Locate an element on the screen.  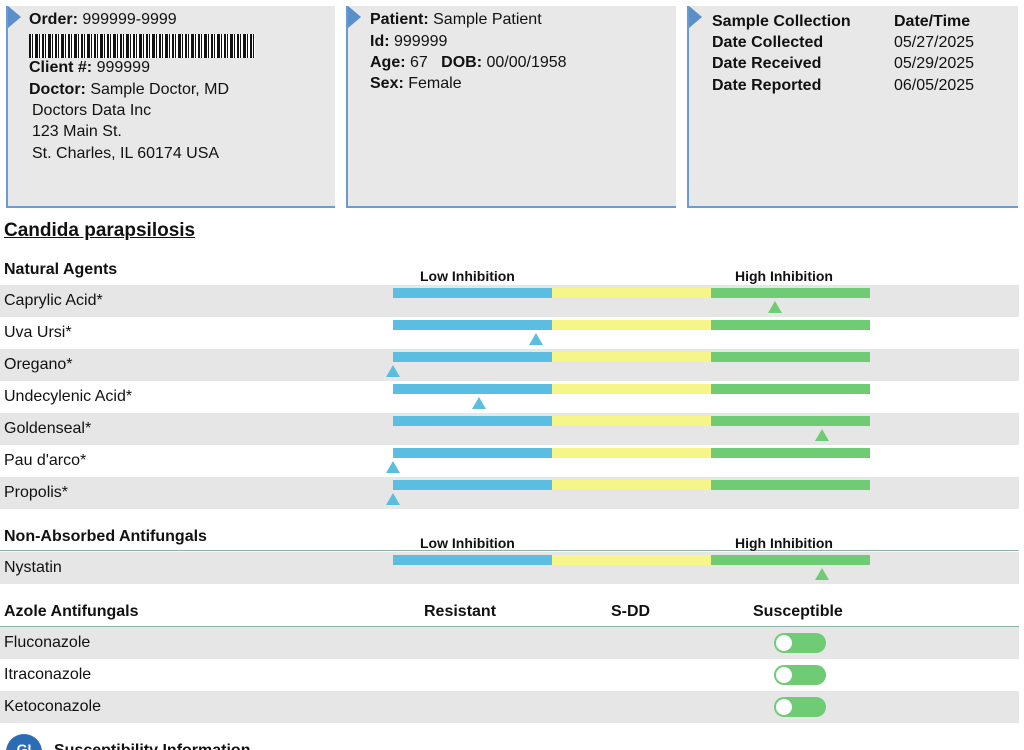
patient-name: Sample Patient is located at coordinates (487, 19).